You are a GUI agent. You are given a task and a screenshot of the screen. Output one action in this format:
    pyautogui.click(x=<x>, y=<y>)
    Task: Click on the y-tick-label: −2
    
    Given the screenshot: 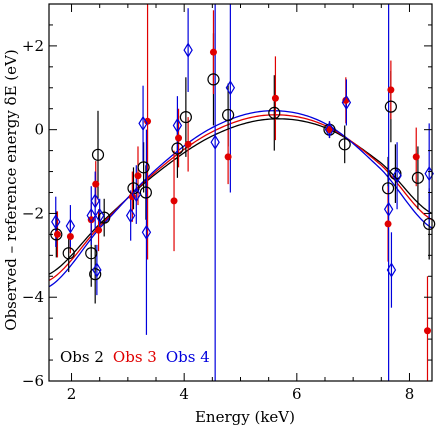 What is the action you would take?
    pyautogui.click(x=33, y=213)
    